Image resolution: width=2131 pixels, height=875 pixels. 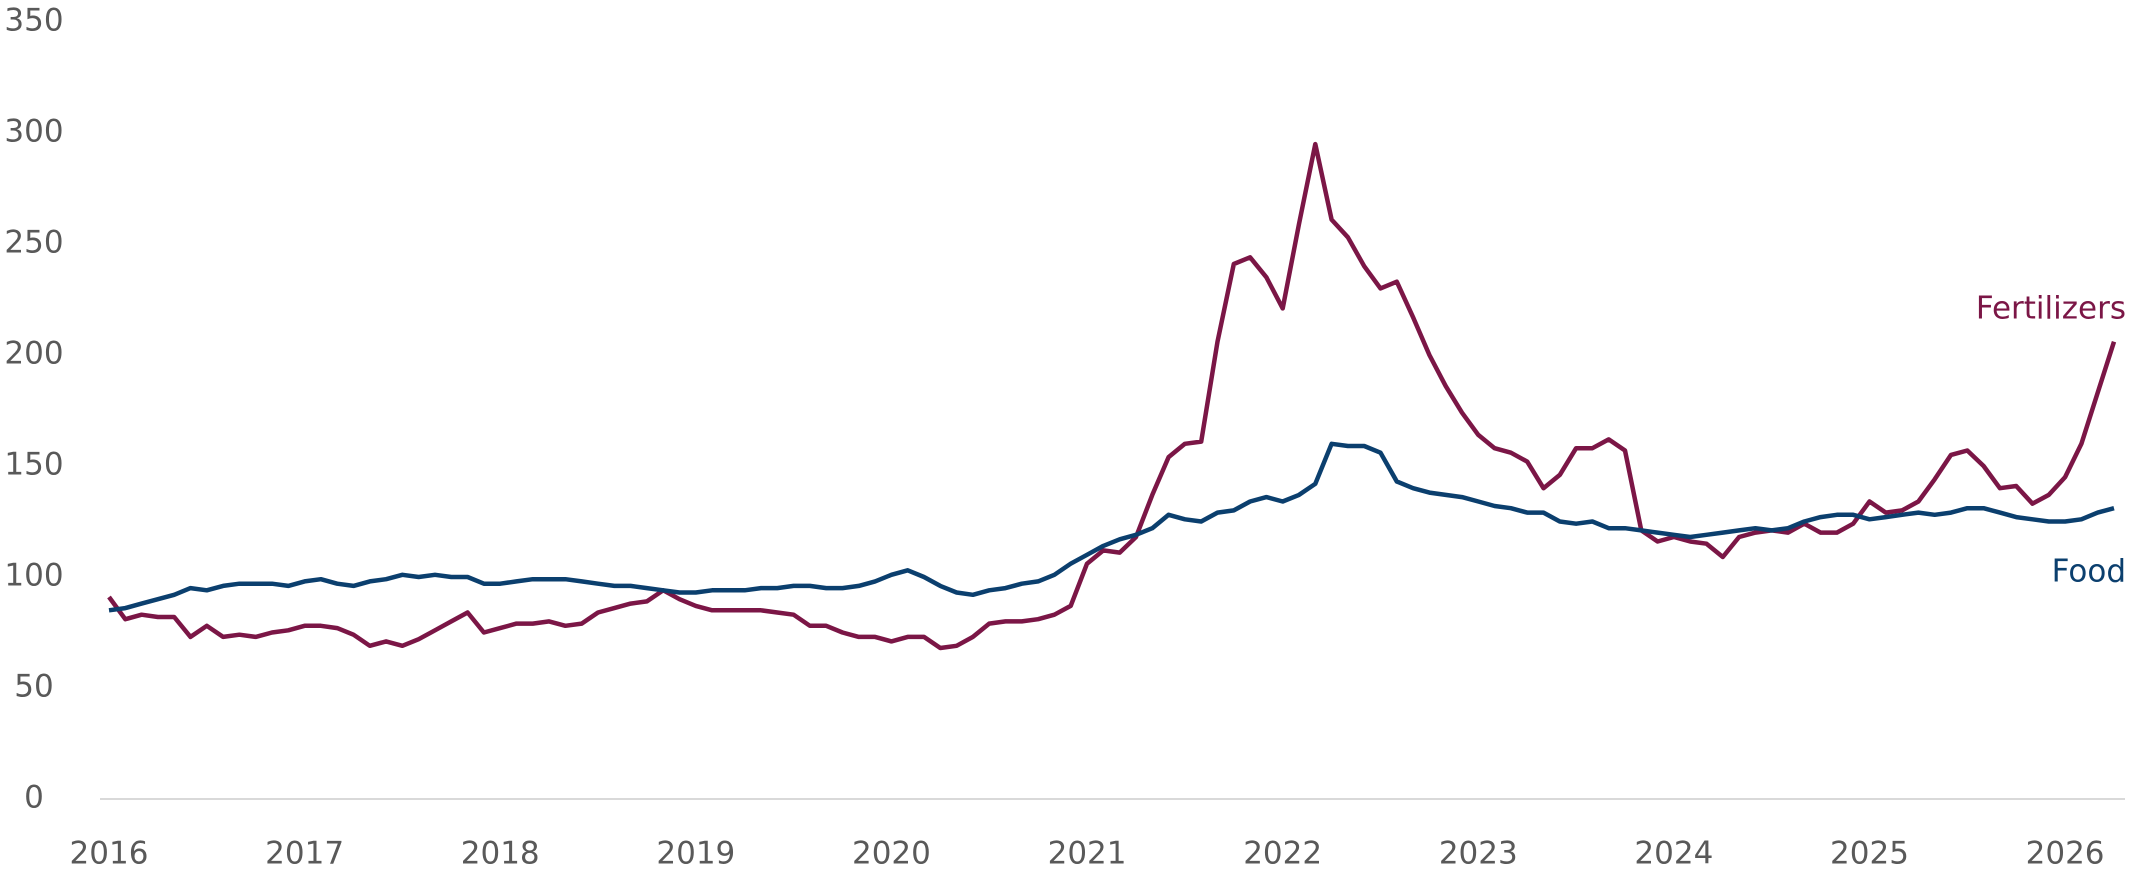 I want to click on x-tick-label: 2018, so click(x=500, y=854).